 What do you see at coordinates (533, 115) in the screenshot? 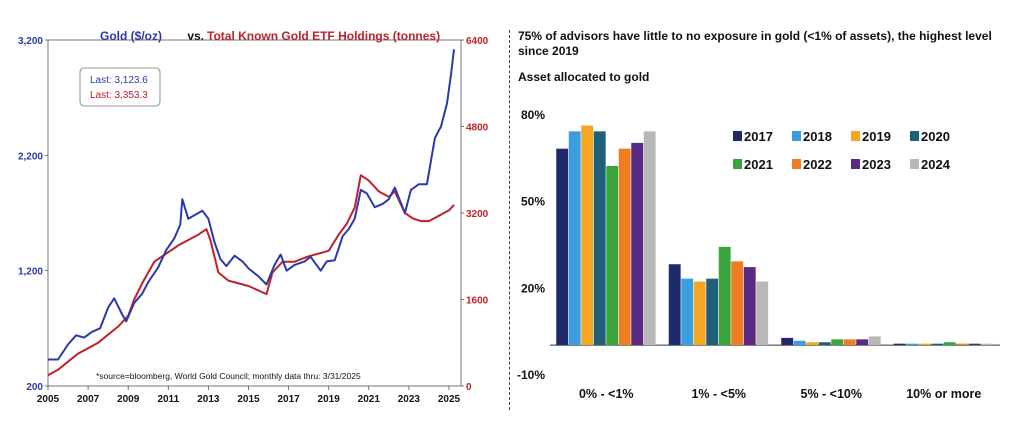
I see `bar-y-tick-label: 80%` at bounding box center [533, 115].